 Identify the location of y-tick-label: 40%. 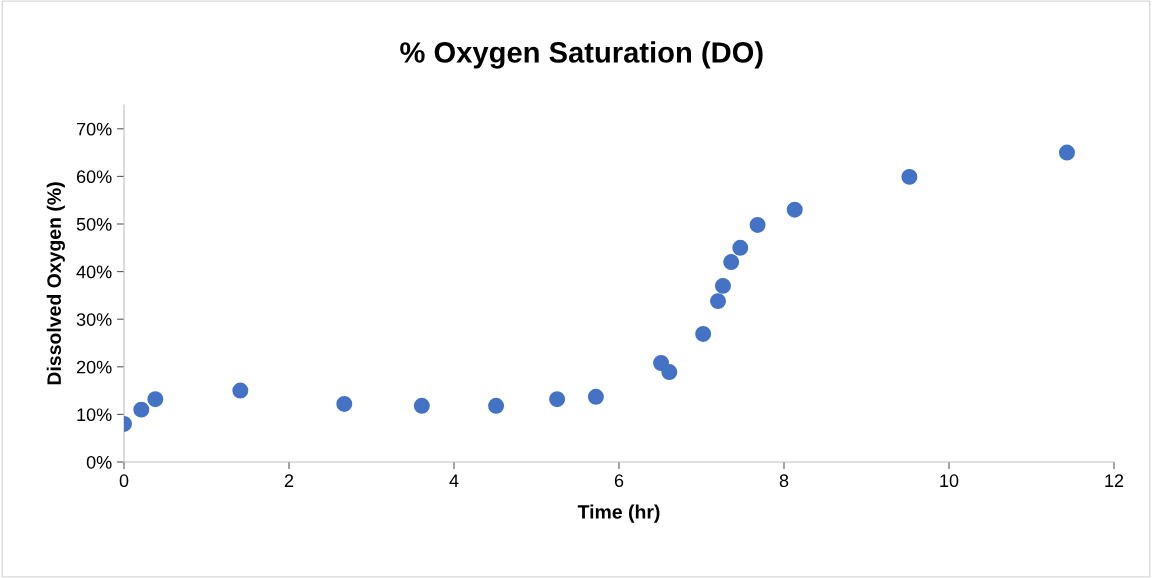
(94, 272).